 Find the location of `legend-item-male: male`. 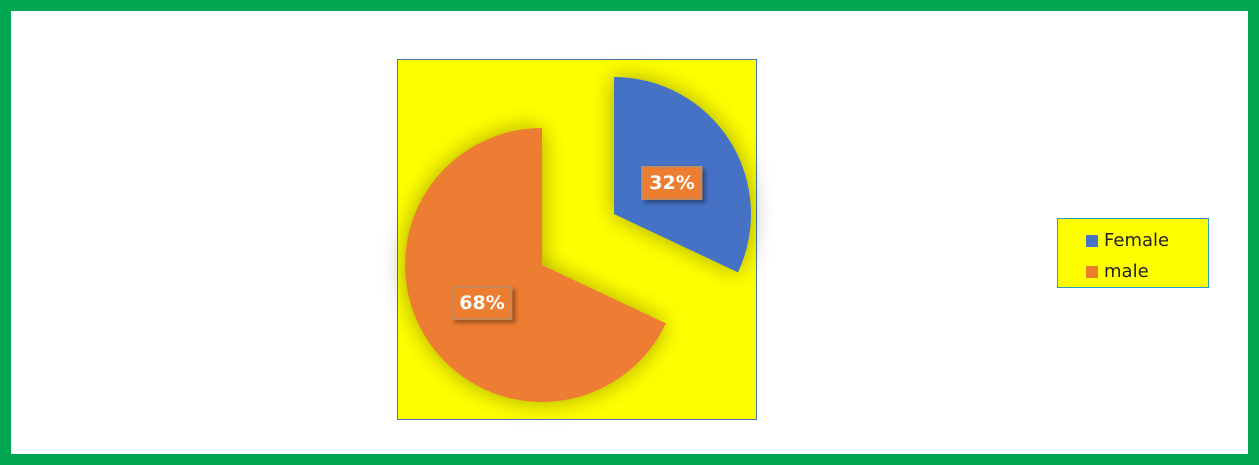

legend-item-male: male is located at coordinates (1147, 271).